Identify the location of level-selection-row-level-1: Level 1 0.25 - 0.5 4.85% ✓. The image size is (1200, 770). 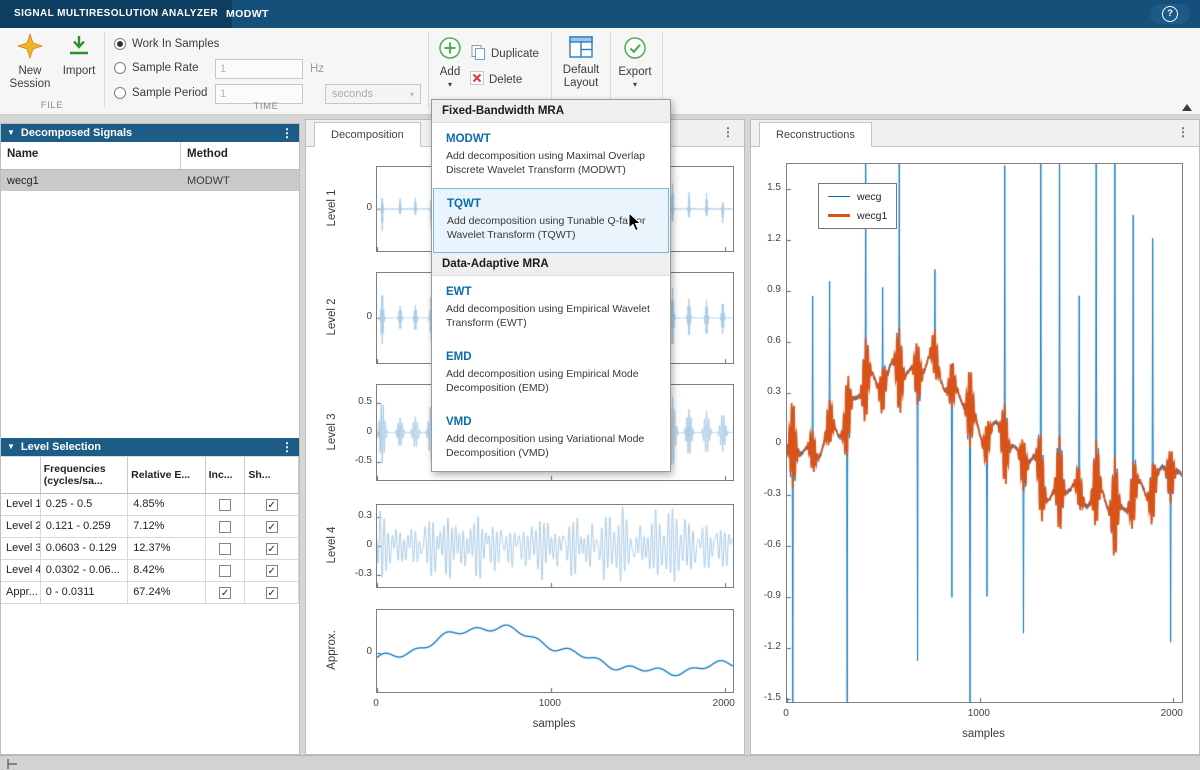
(150, 505).